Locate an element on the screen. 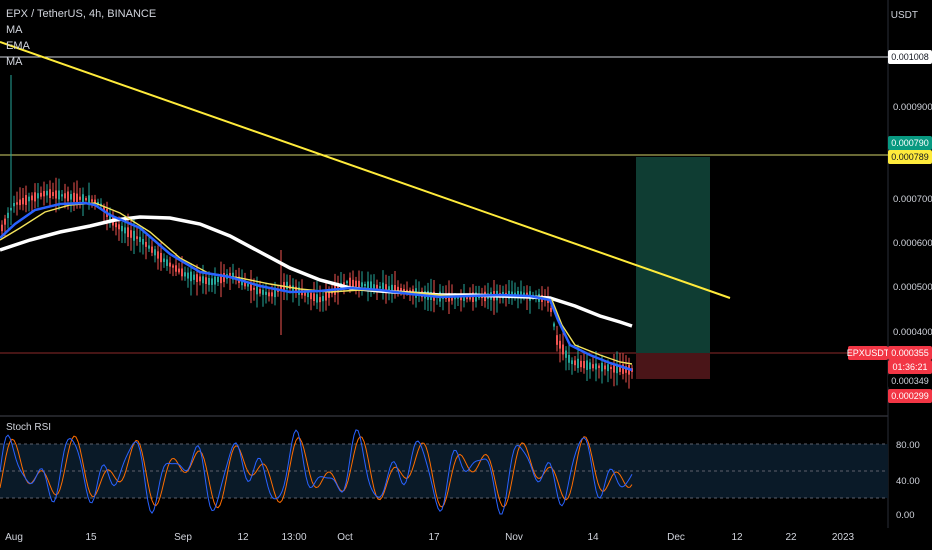 The height and width of the screenshot is (550, 932). symbol-title: EPX / TetherUS, 4h, BINANCE is located at coordinates (81, 14).